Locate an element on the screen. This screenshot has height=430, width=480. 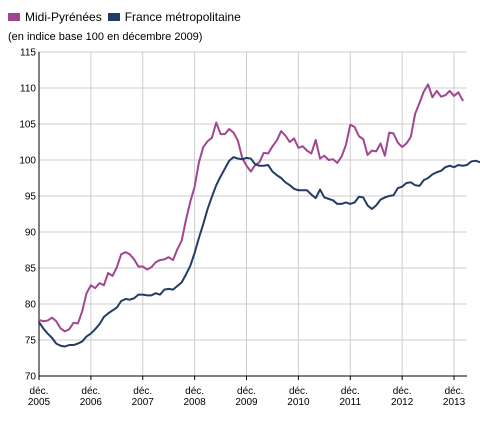
y-tick-label: 110 is located at coordinates (28, 89).